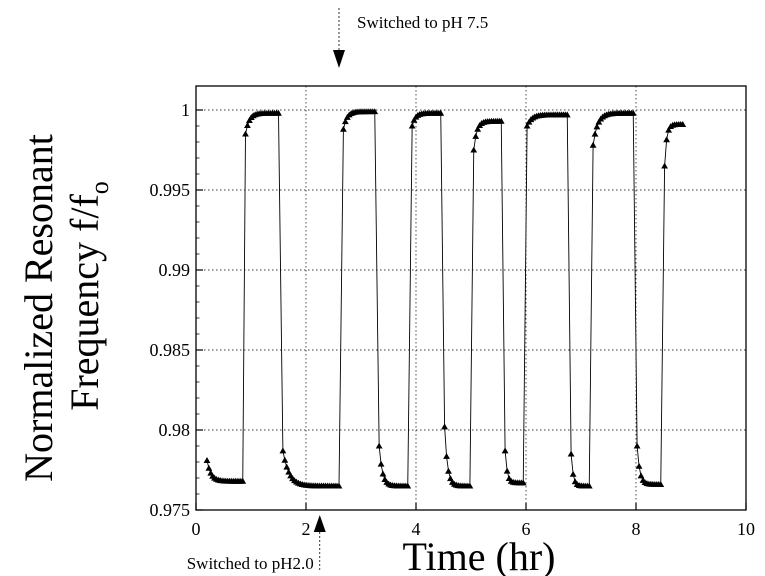 Image resolution: width=765 pixels, height=576 pixels. Describe the element at coordinates (250, 563) in the screenshot. I see `annotation-text-ph20: Switched to pH2.0` at that location.